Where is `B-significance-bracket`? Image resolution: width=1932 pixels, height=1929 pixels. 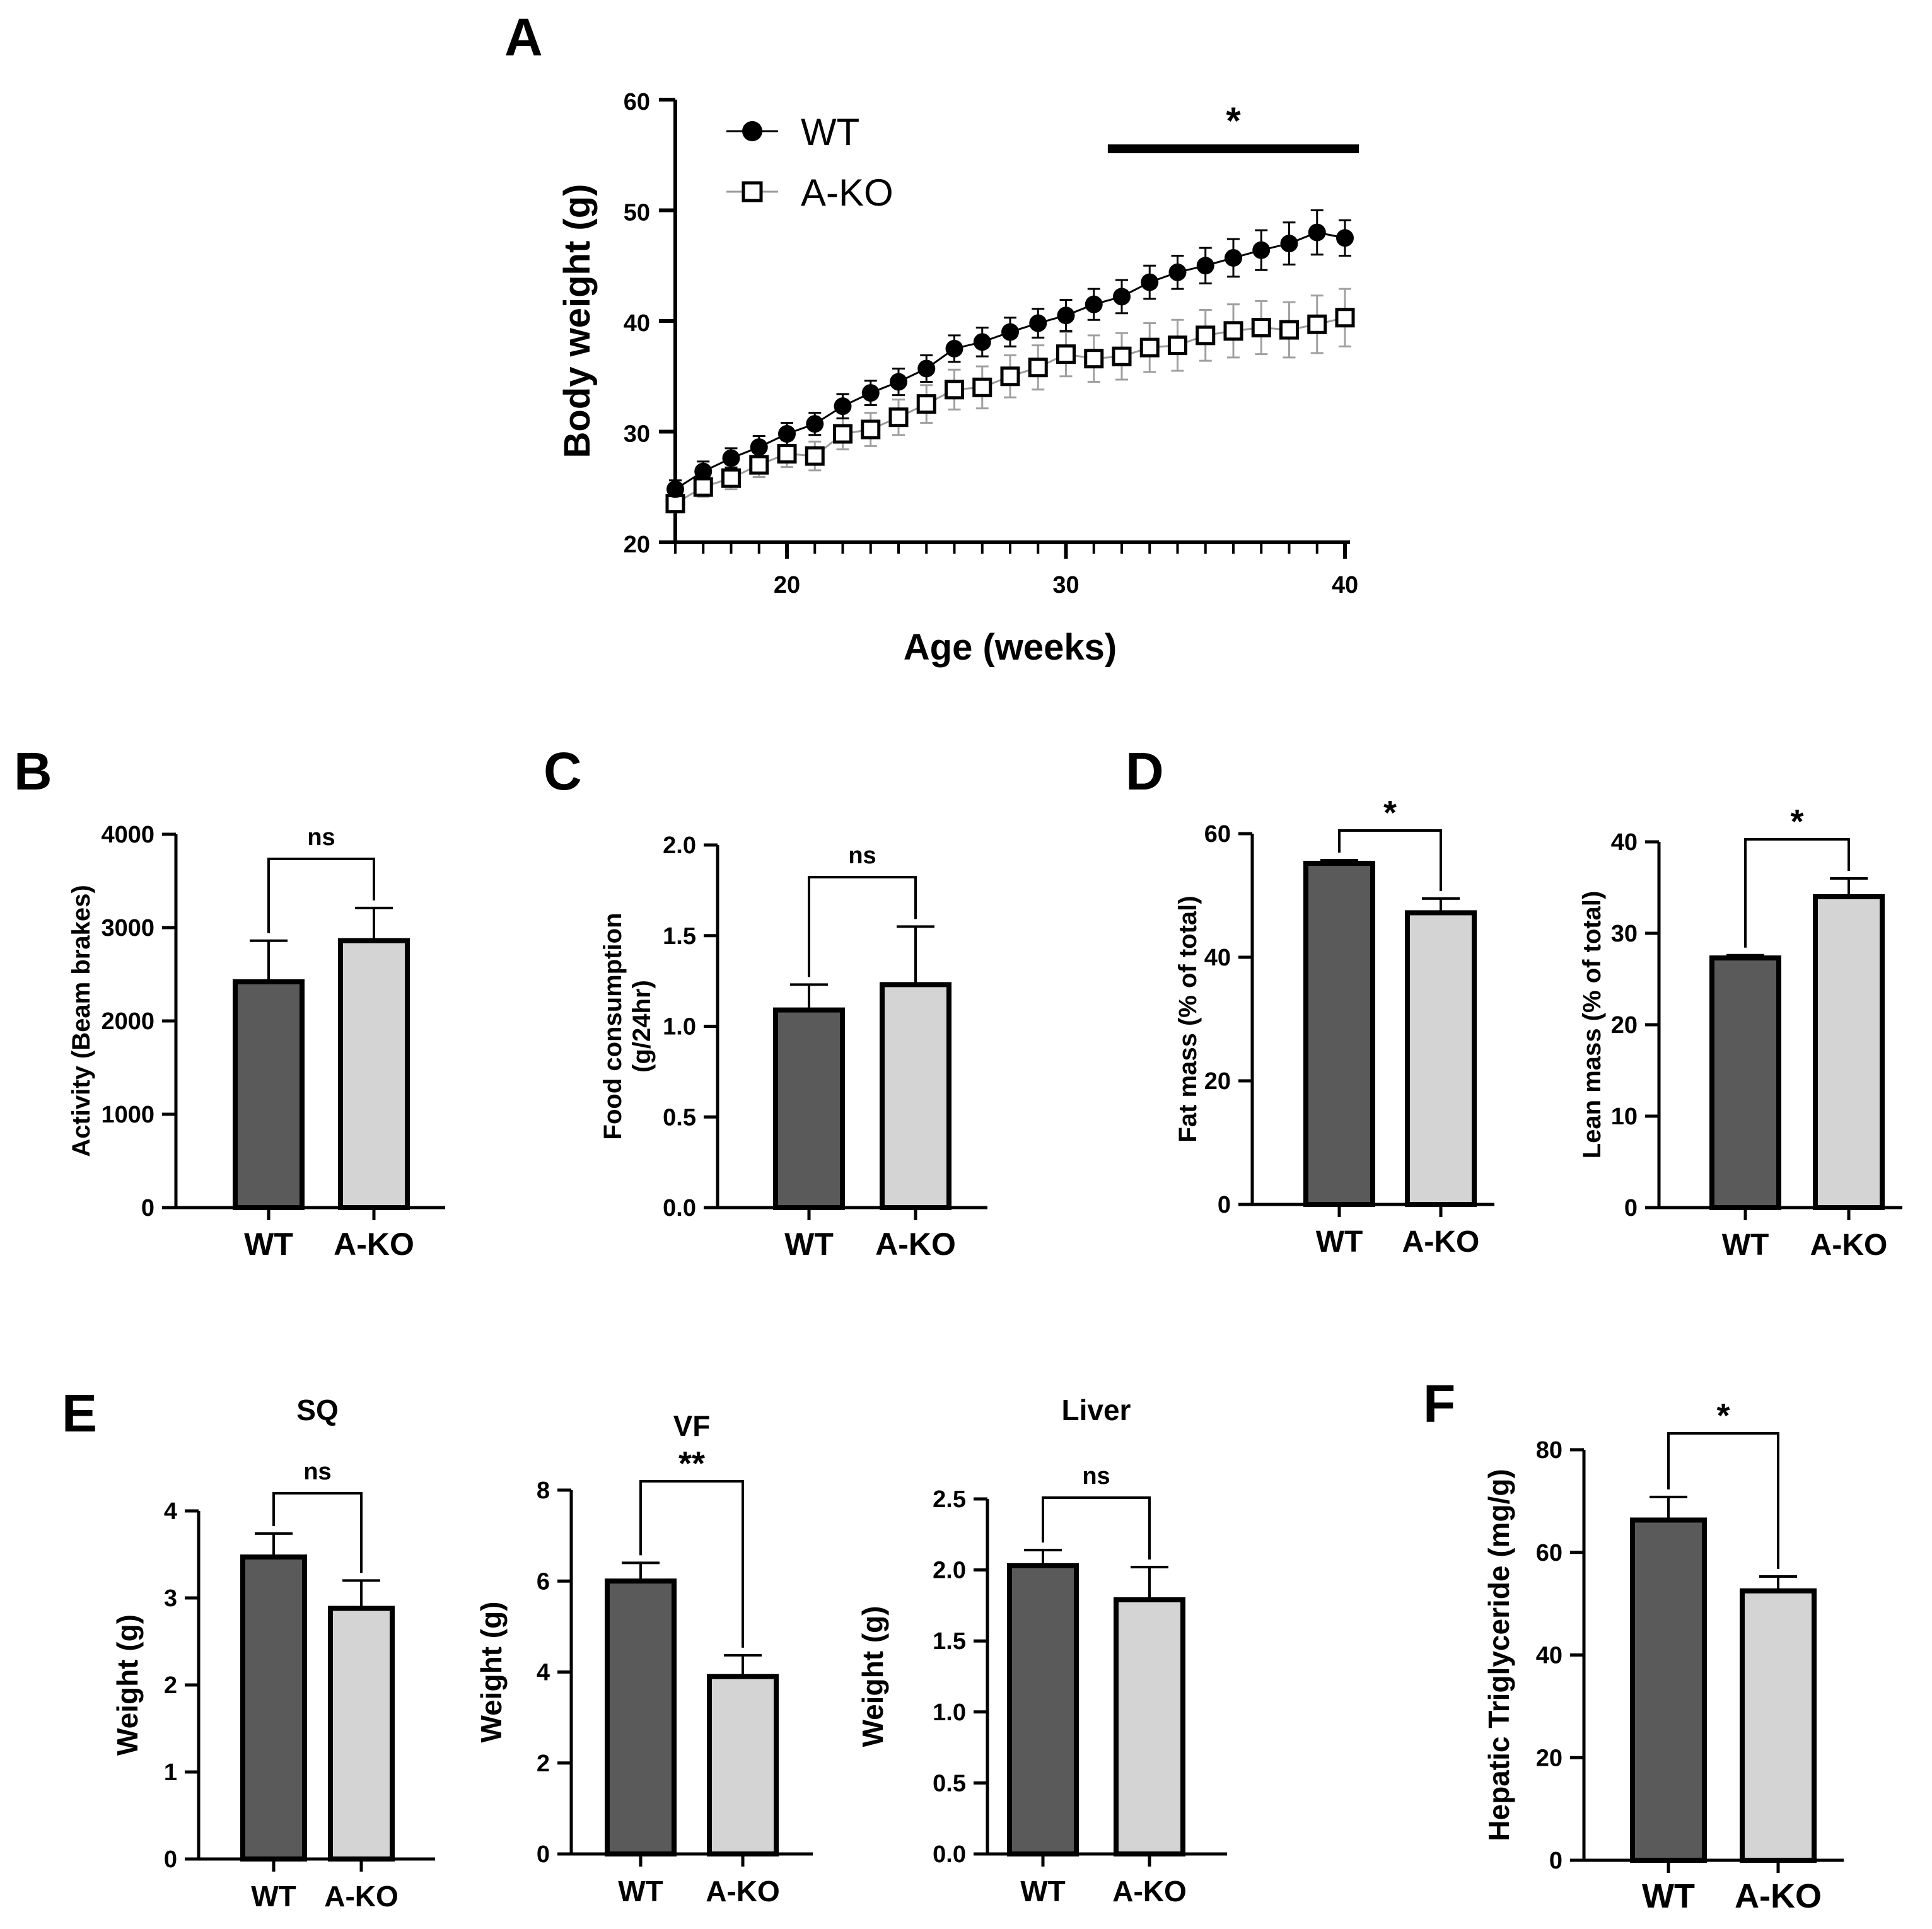 B-significance-bracket is located at coordinates (321, 895).